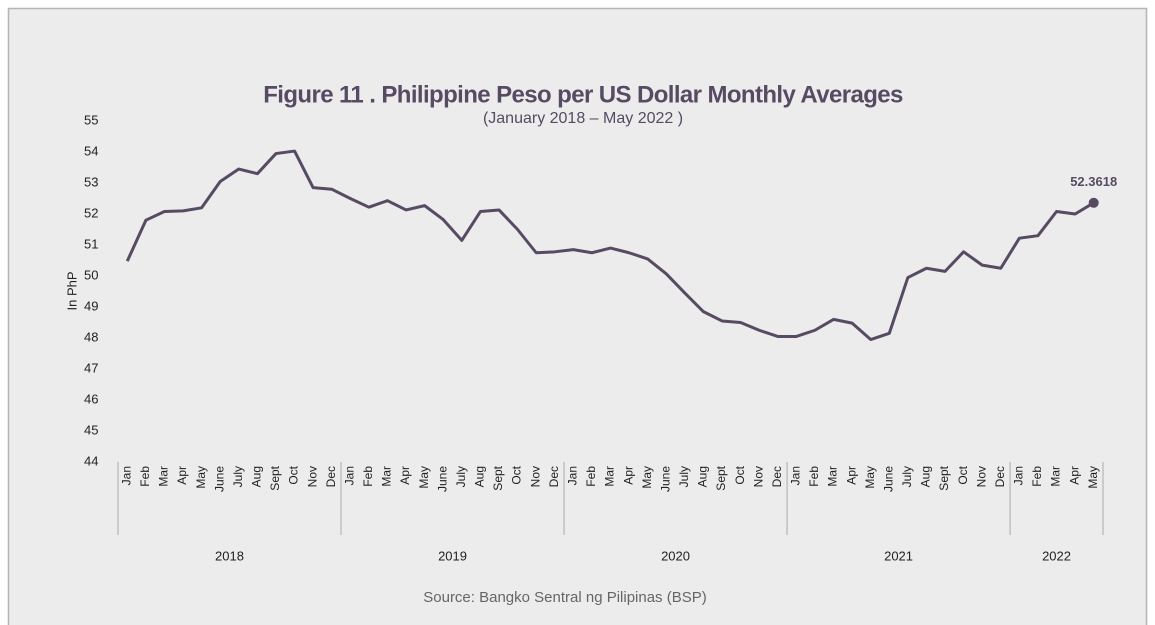  I want to click on data-label: 52.3618, so click(1093, 181).